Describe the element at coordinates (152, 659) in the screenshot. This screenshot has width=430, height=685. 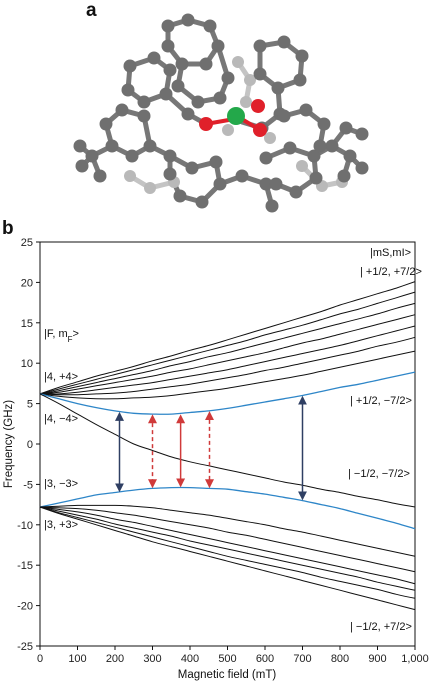
I see `x-tick-label: 300` at that location.